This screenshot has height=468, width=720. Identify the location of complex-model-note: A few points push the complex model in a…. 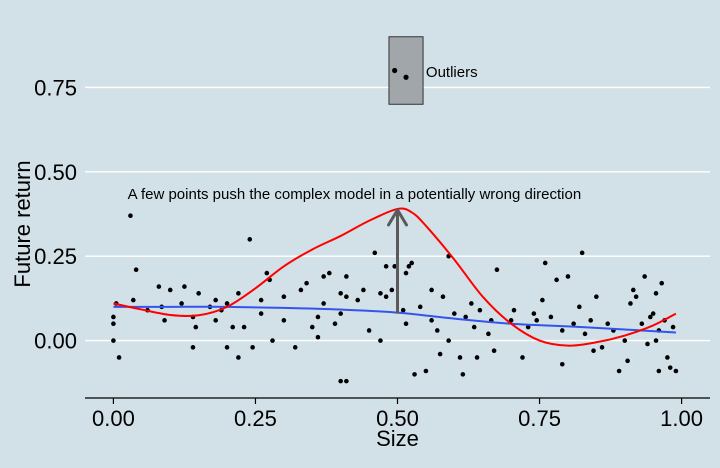
(355, 194).